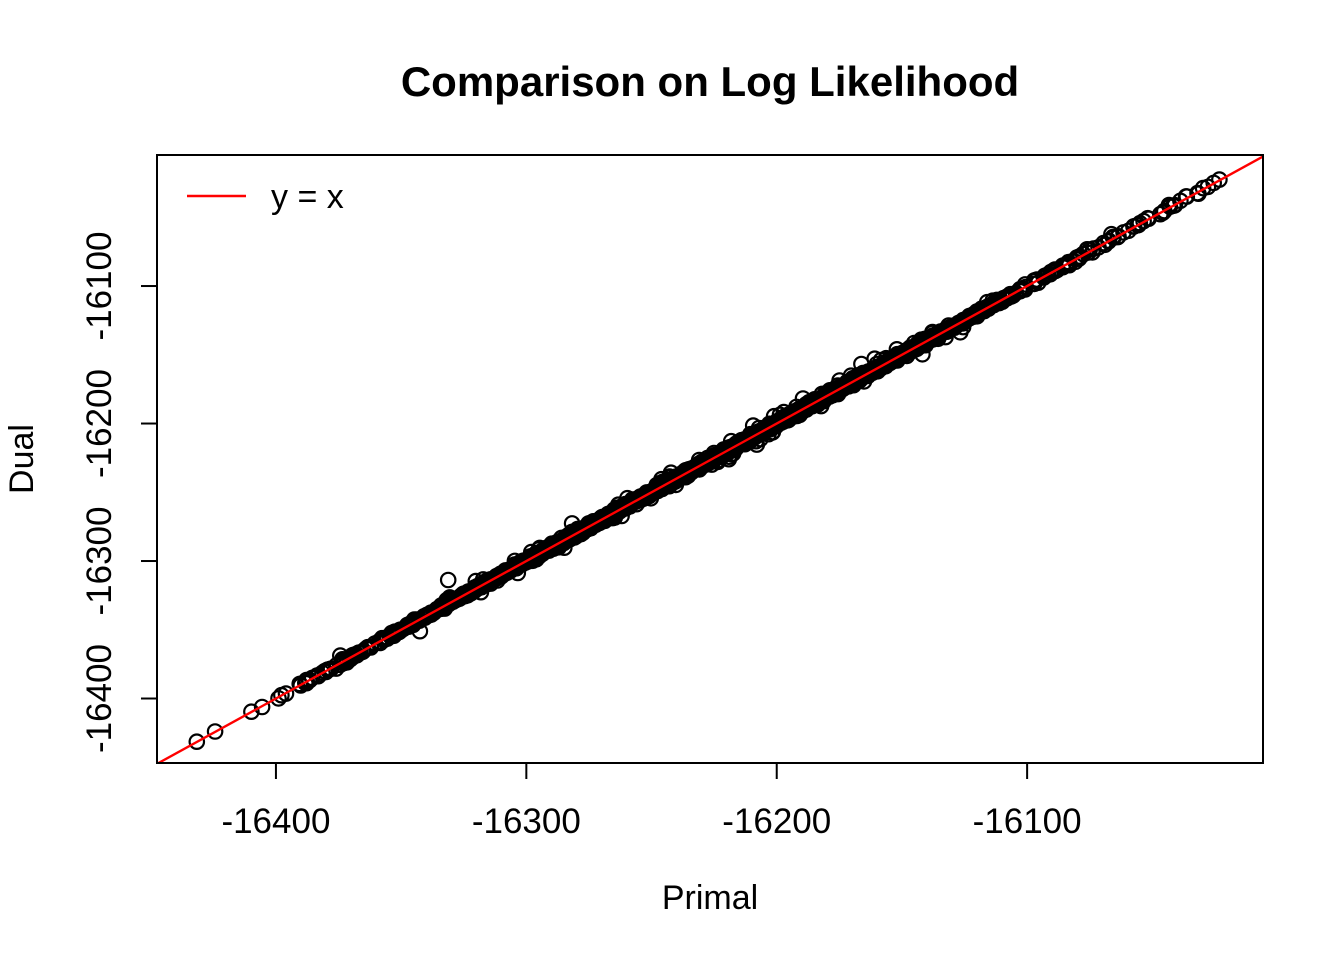  What do you see at coordinates (99, 698) in the screenshot?
I see `y-axis-tick-label: -16400` at bounding box center [99, 698].